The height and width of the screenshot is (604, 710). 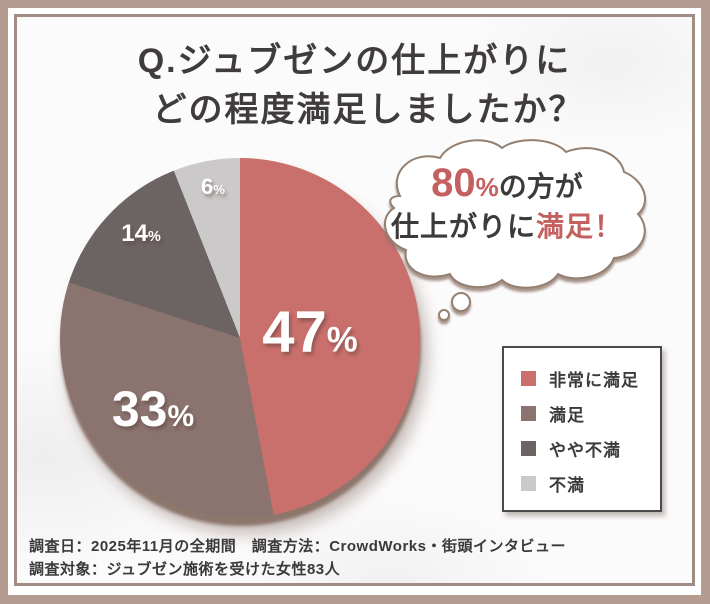 What do you see at coordinates (139, 409) in the screenshot?
I see `pie-value-satisfied: 33` at bounding box center [139, 409].